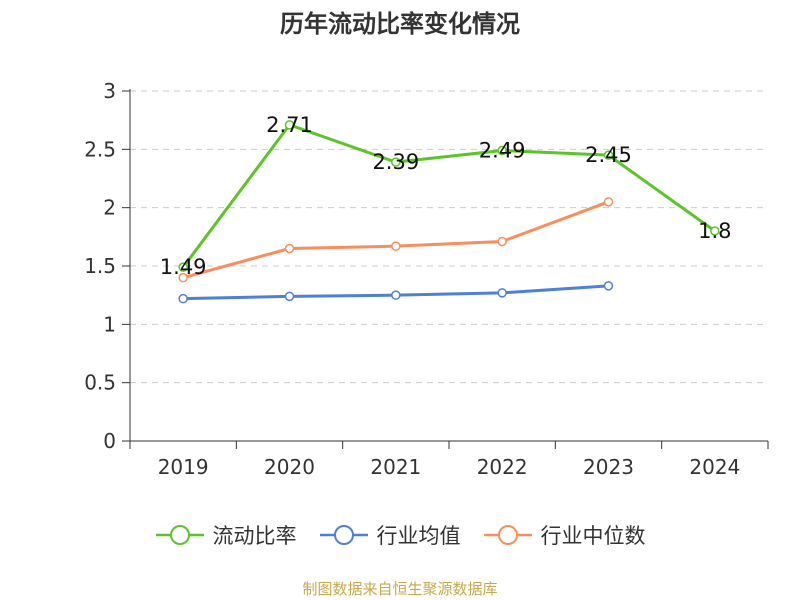  What do you see at coordinates (109, 91) in the screenshot?
I see `y-tick-label: 3` at bounding box center [109, 91].